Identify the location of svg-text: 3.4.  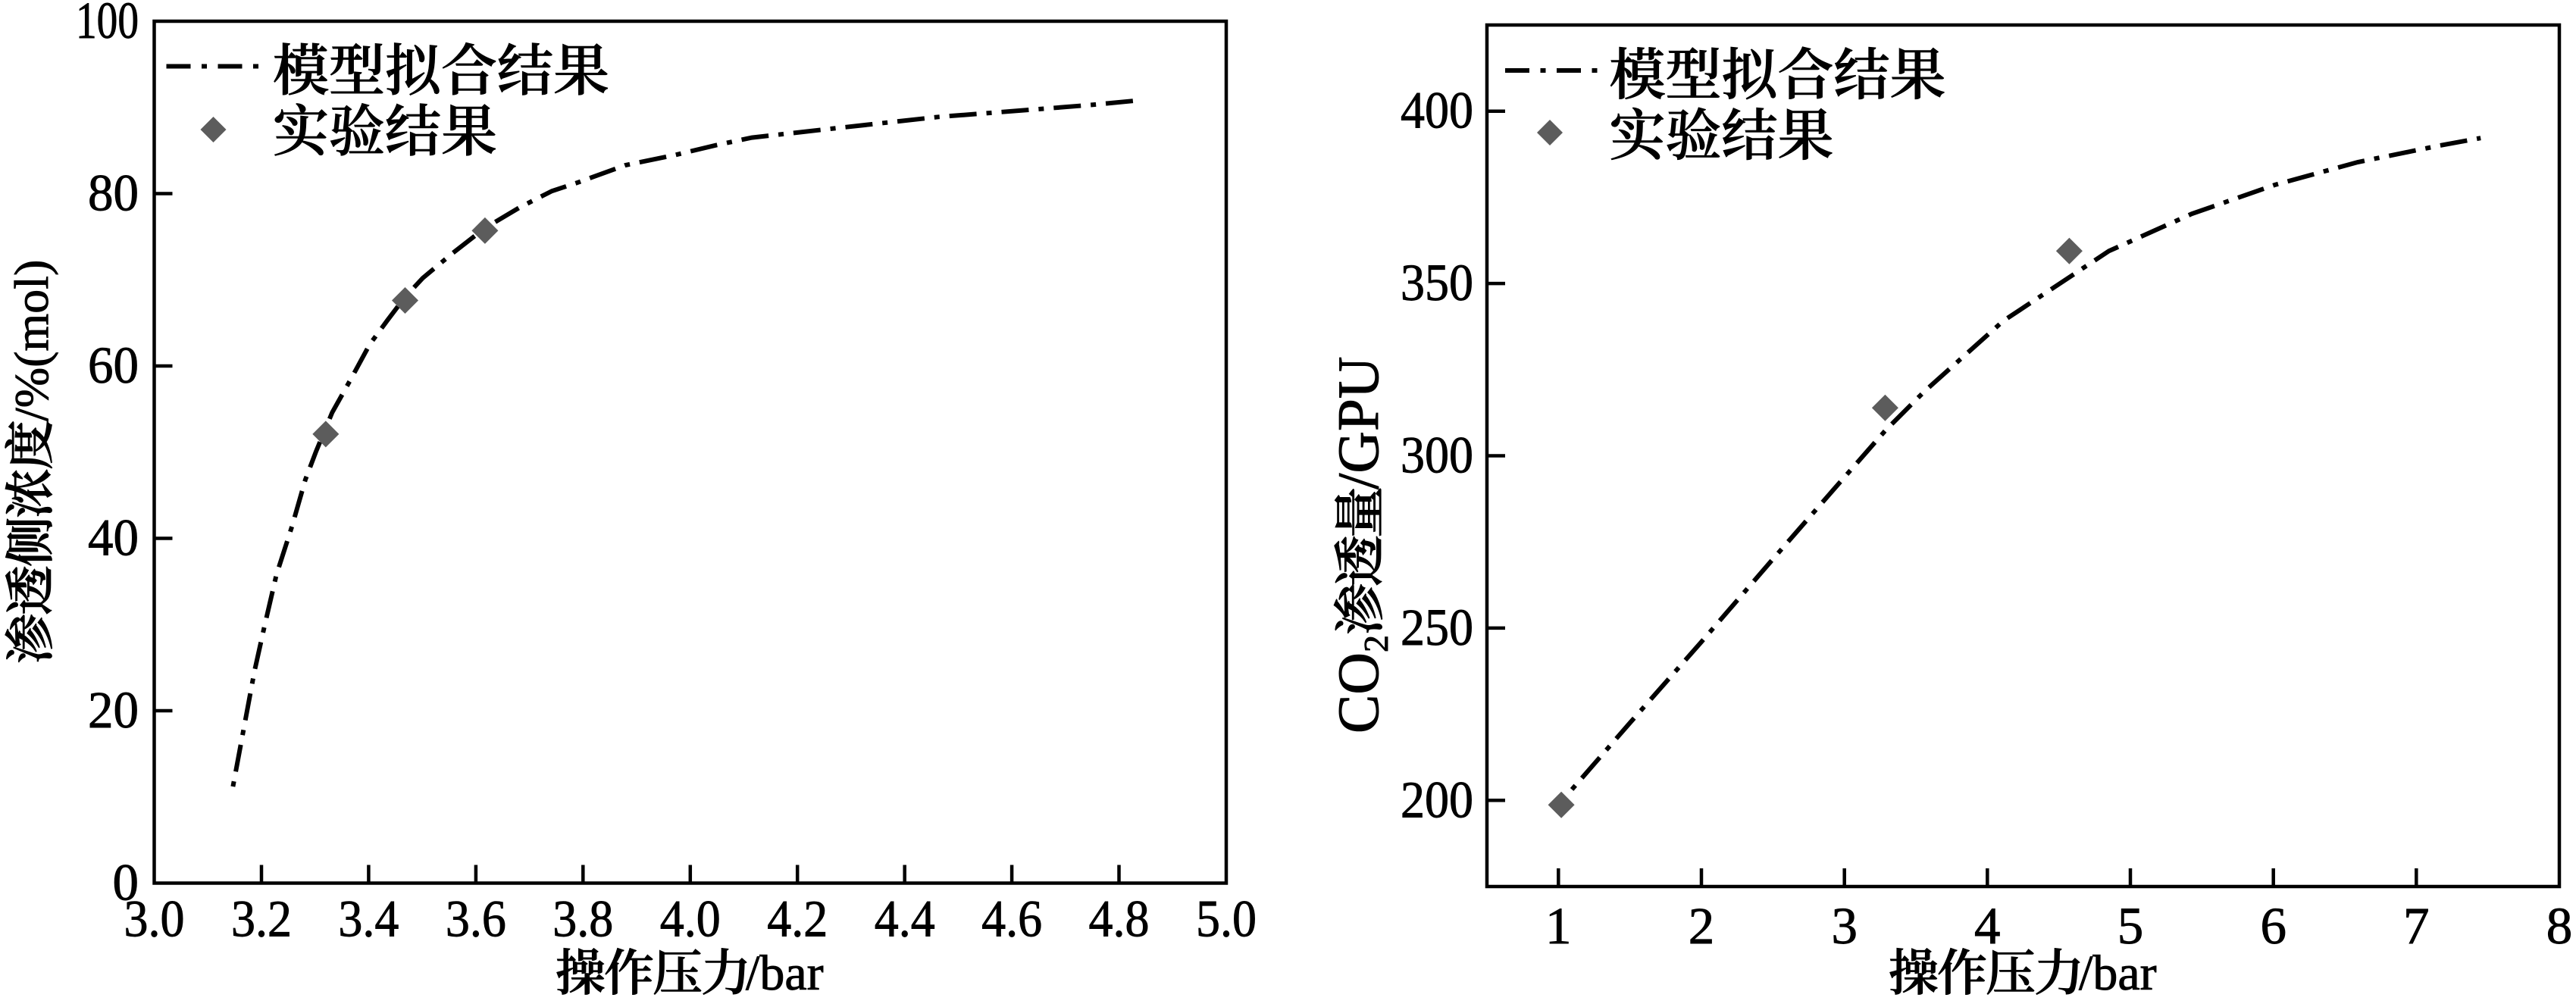
(368, 919).